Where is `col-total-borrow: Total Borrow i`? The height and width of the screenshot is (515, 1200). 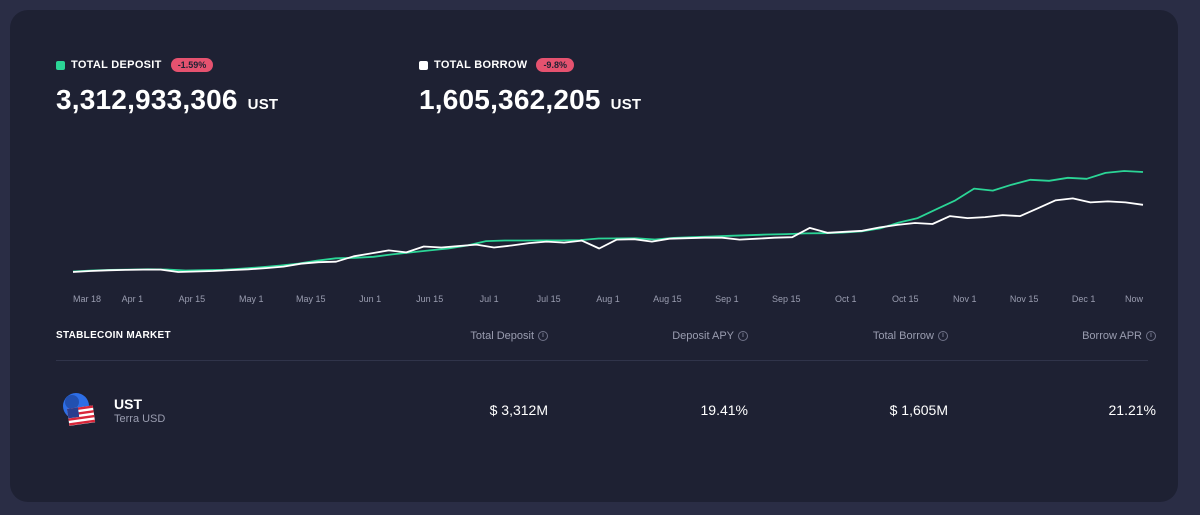
col-total-borrow: Total Borrow i is located at coordinates (910, 336).